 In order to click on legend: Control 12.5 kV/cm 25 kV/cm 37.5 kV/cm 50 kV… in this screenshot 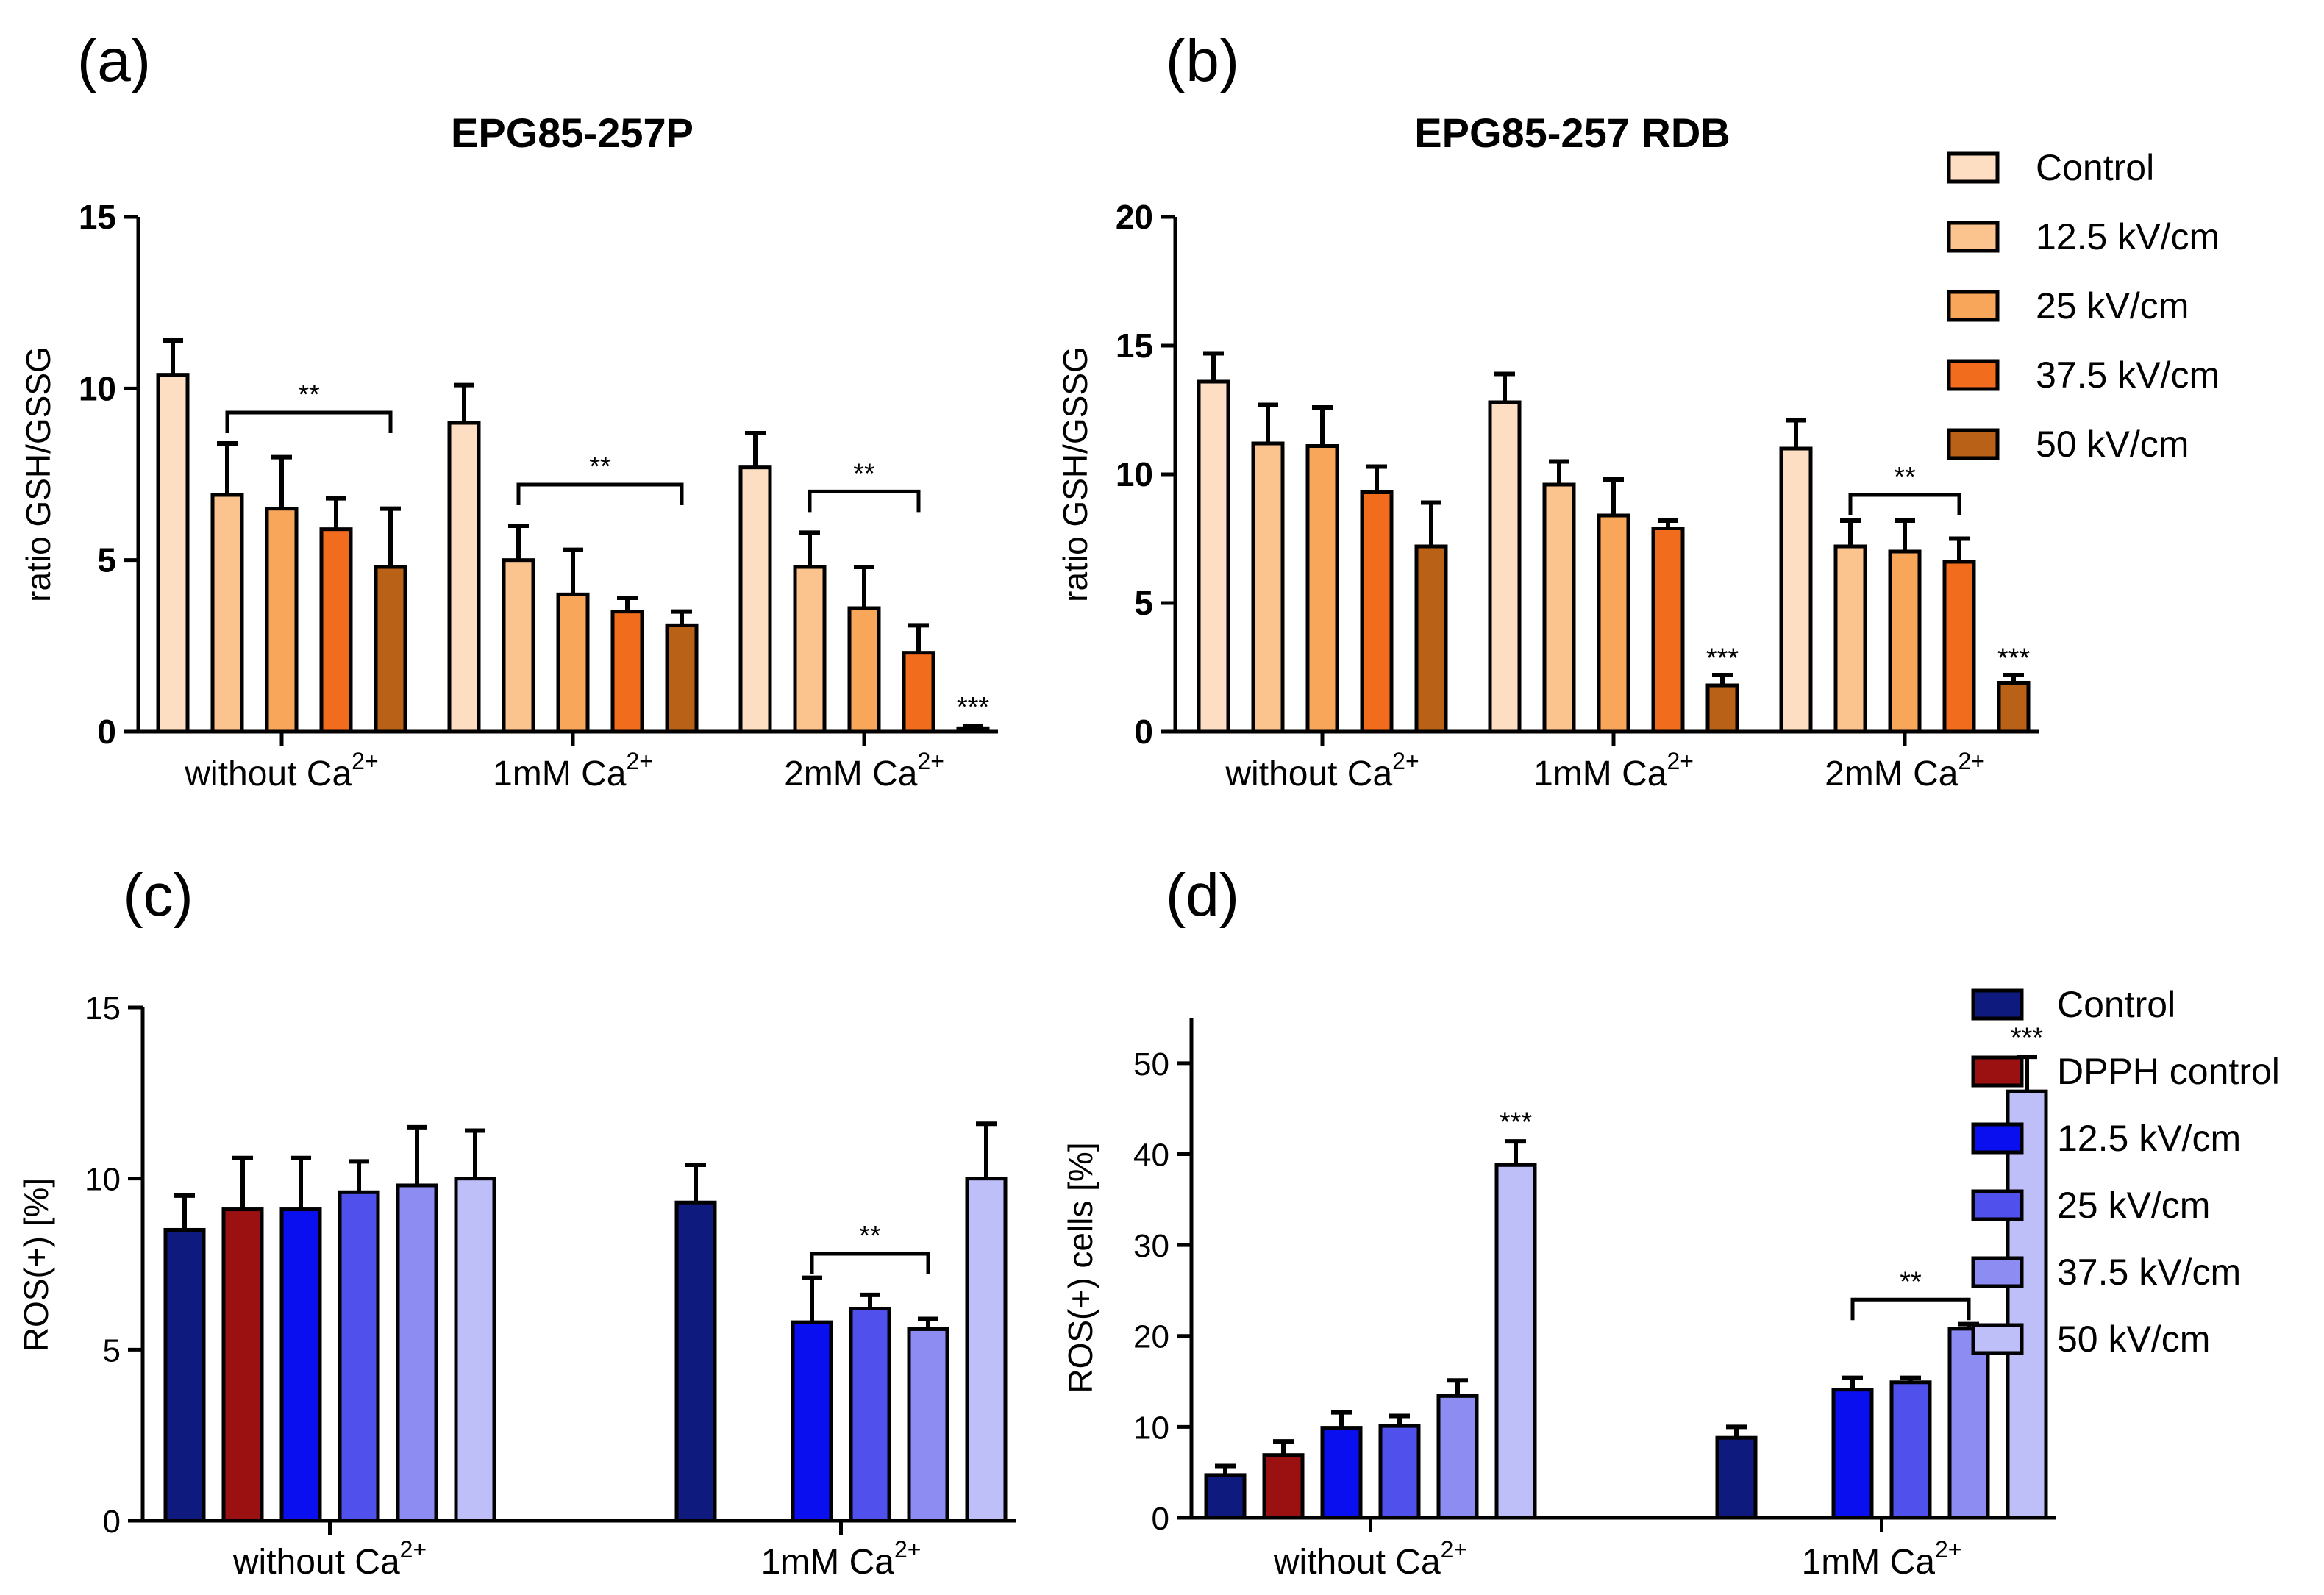, I will do `click(2083, 306)`.